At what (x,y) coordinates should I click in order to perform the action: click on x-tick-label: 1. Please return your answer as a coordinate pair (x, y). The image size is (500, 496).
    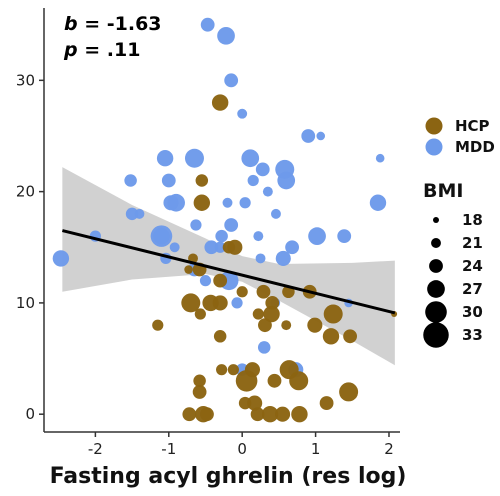
    Looking at the image, I should click on (316, 449).